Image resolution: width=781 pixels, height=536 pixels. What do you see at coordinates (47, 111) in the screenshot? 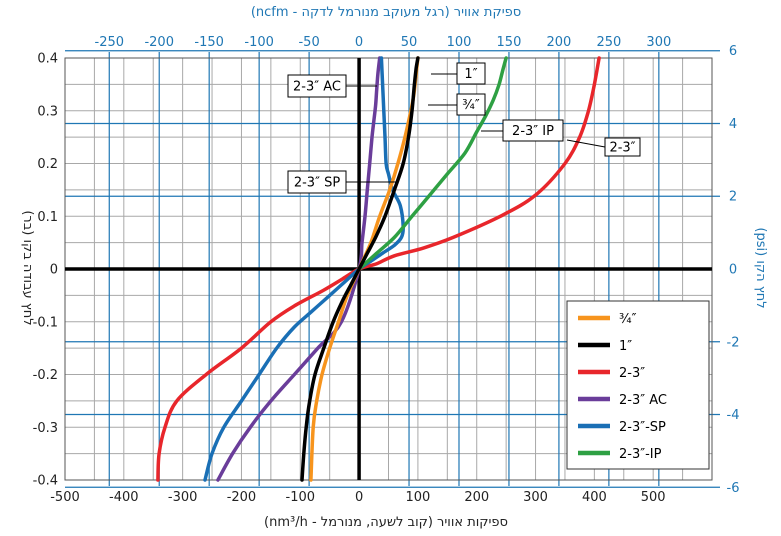
I see `y-tick-label: 0.3` at bounding box center [47, 111].